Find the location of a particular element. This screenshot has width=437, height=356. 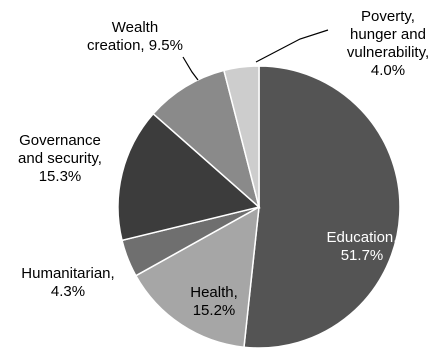

leader-line-wealth-creation is located at coordinates (190, 68).